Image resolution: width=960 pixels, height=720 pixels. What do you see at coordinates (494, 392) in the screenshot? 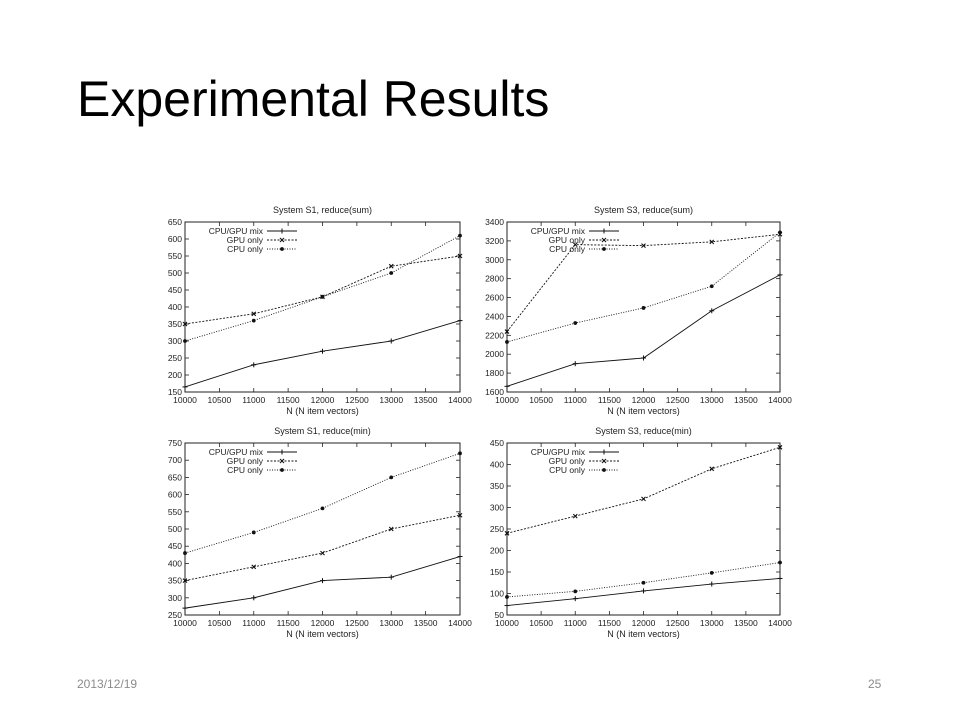
I see `y-tick-label: 1600` at bounding box center [494, 392].